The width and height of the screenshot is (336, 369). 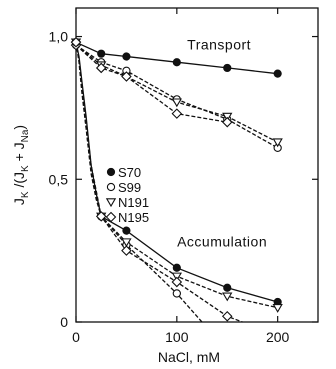 I want to click on legend-marker-n191, so click(x=111, y=203).